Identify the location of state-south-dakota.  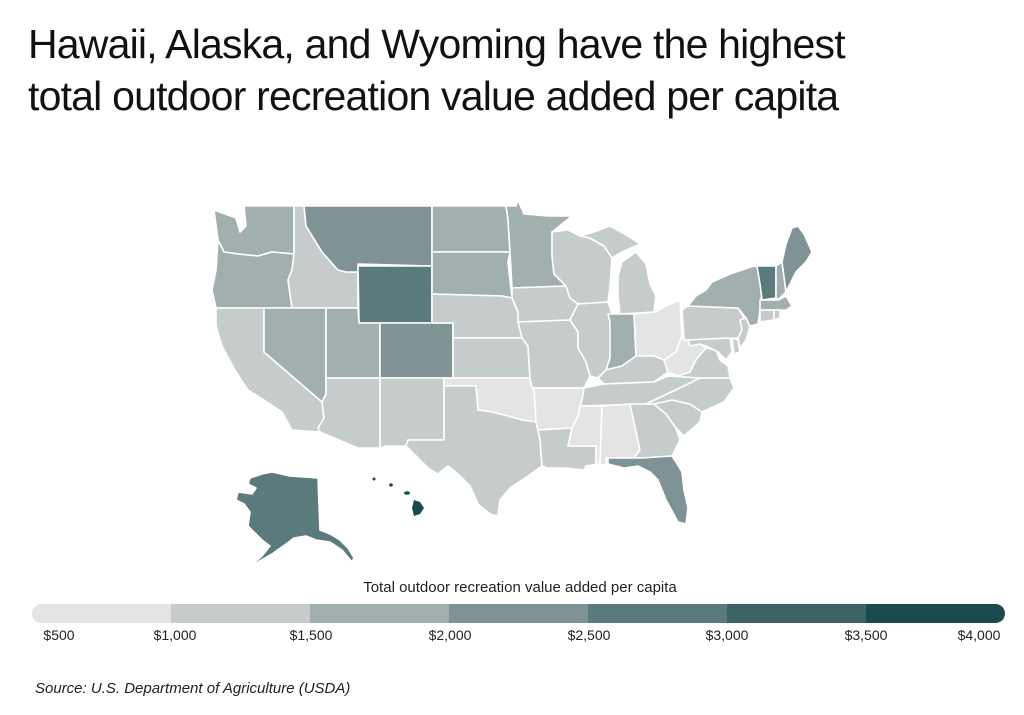
(472, 275).